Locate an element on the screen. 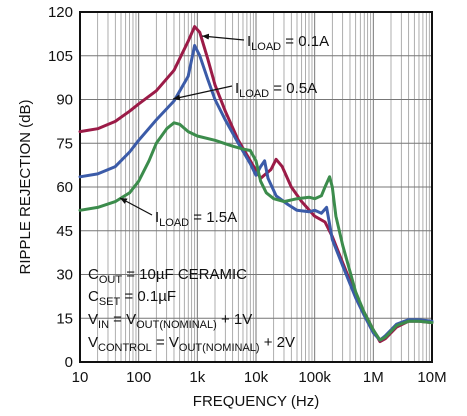  y-tick-label: 90 is located at coordinates (64, 100).